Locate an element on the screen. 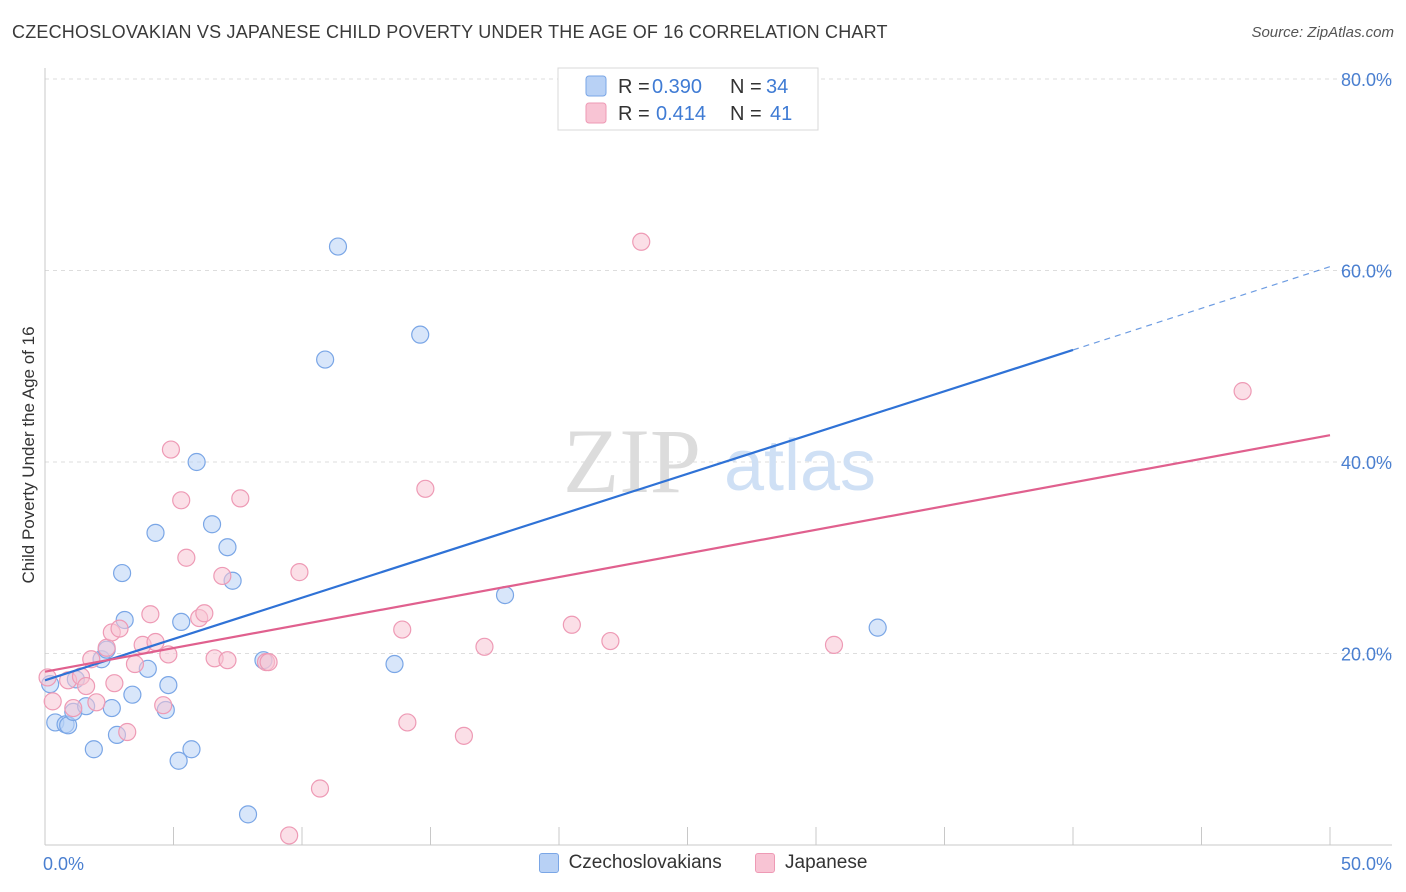  bottom-legend-item-czechoslovakians: Czechoslovakians is located at coordinates (630, 863).